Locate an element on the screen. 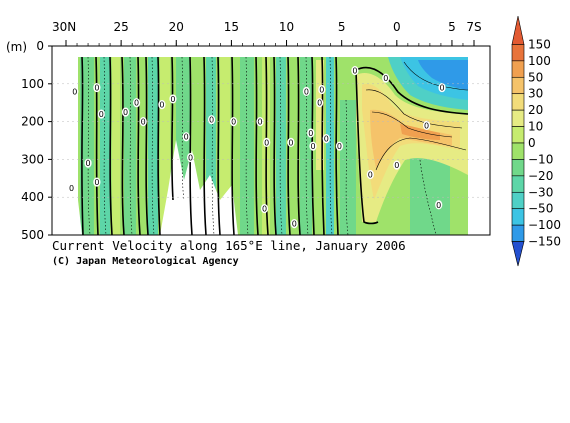 The width and height of the screenshot is (570, 423). colorbar-label-3: 30 is located at coordinates (535, 94).